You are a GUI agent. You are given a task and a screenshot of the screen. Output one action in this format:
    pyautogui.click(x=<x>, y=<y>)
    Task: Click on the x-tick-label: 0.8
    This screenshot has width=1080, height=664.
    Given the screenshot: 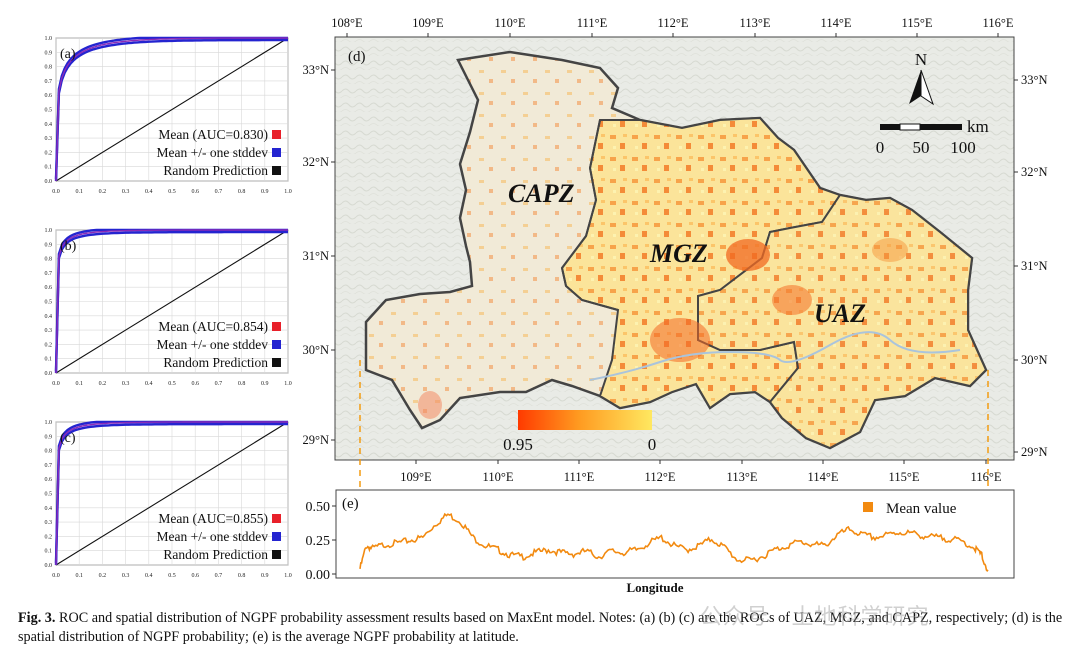 What is the action you would take?
    pyautogui.click(x=242, y=384)
    